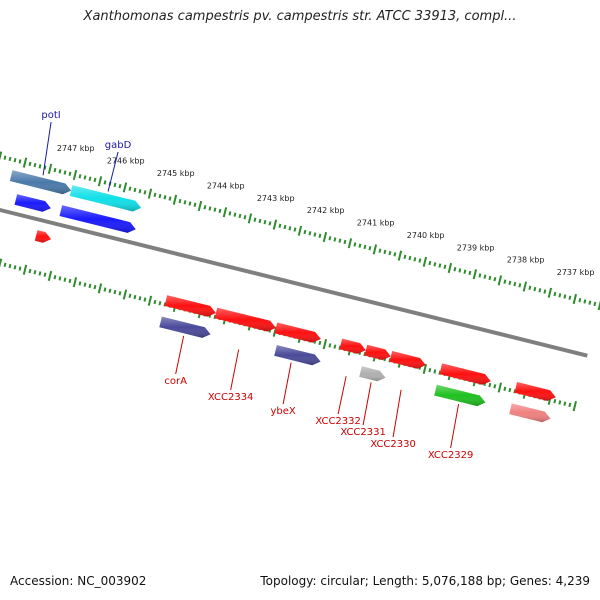 The image size is (600, 600). What do you see at coordinates (118, 145) in the screenshot?
I see `label-gabD: gabD` at bounding box center [118, 145].